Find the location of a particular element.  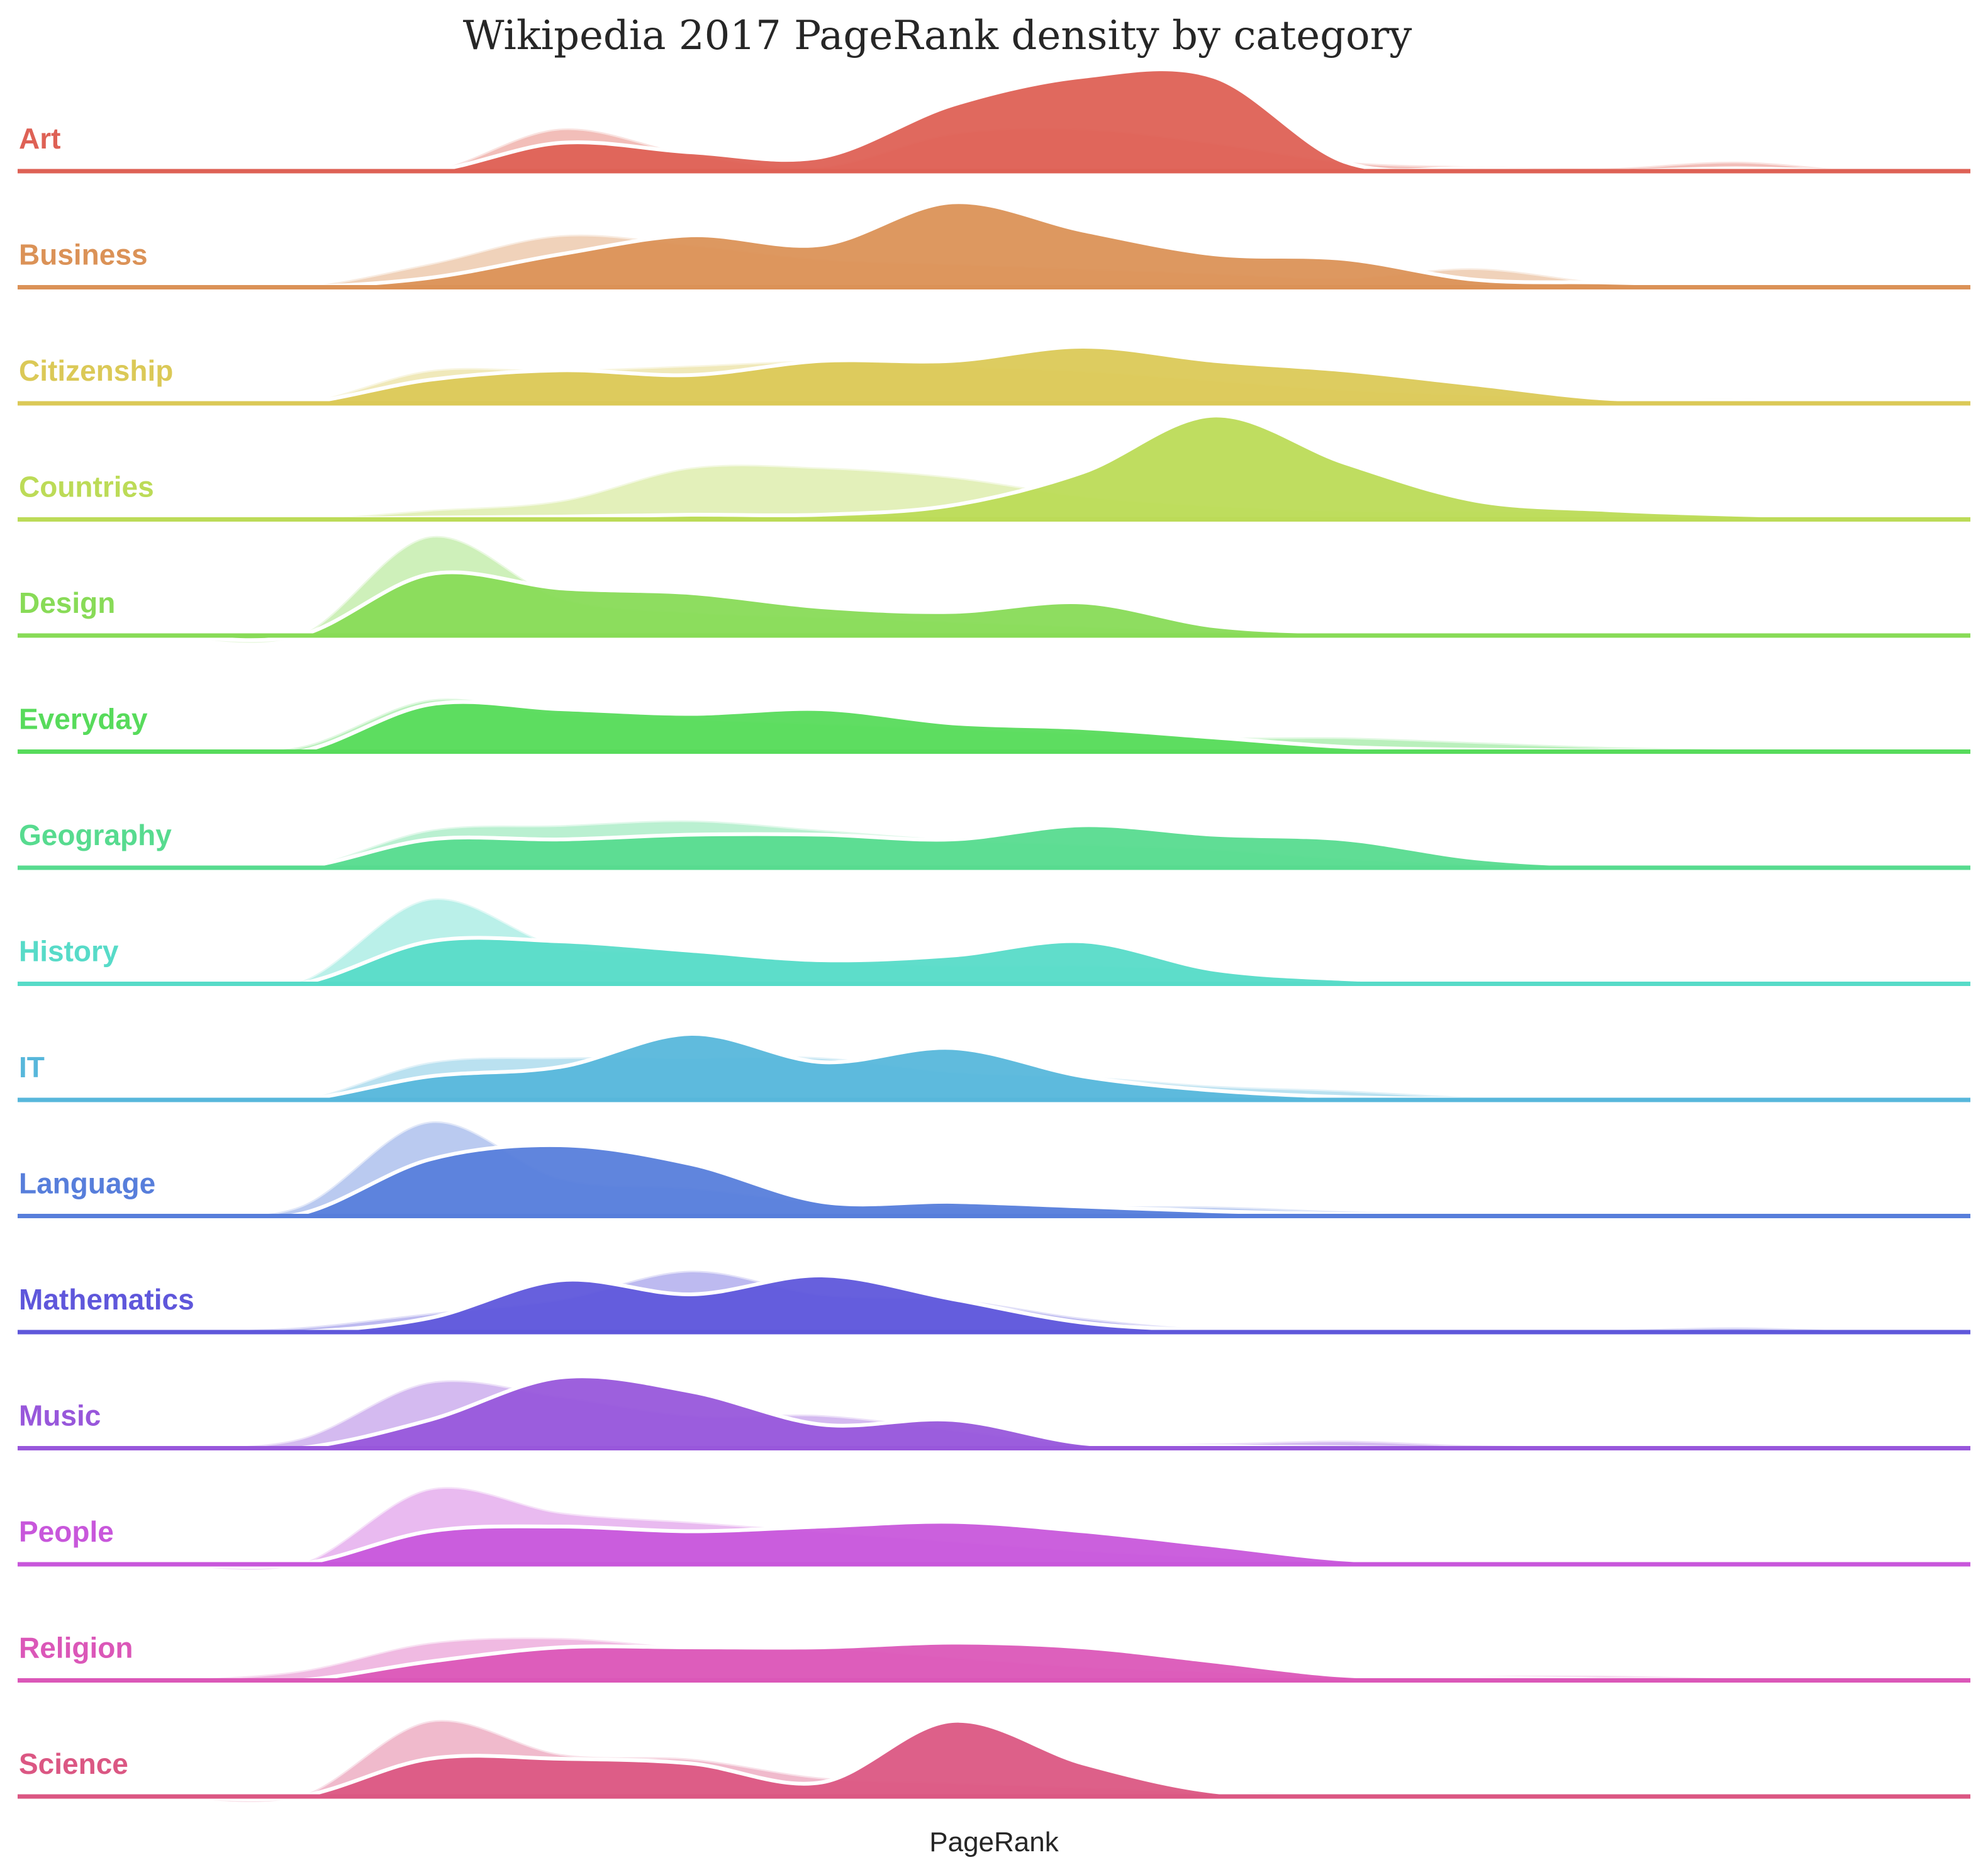

everyday-dark-density-area is located at coordinates (999, 729).